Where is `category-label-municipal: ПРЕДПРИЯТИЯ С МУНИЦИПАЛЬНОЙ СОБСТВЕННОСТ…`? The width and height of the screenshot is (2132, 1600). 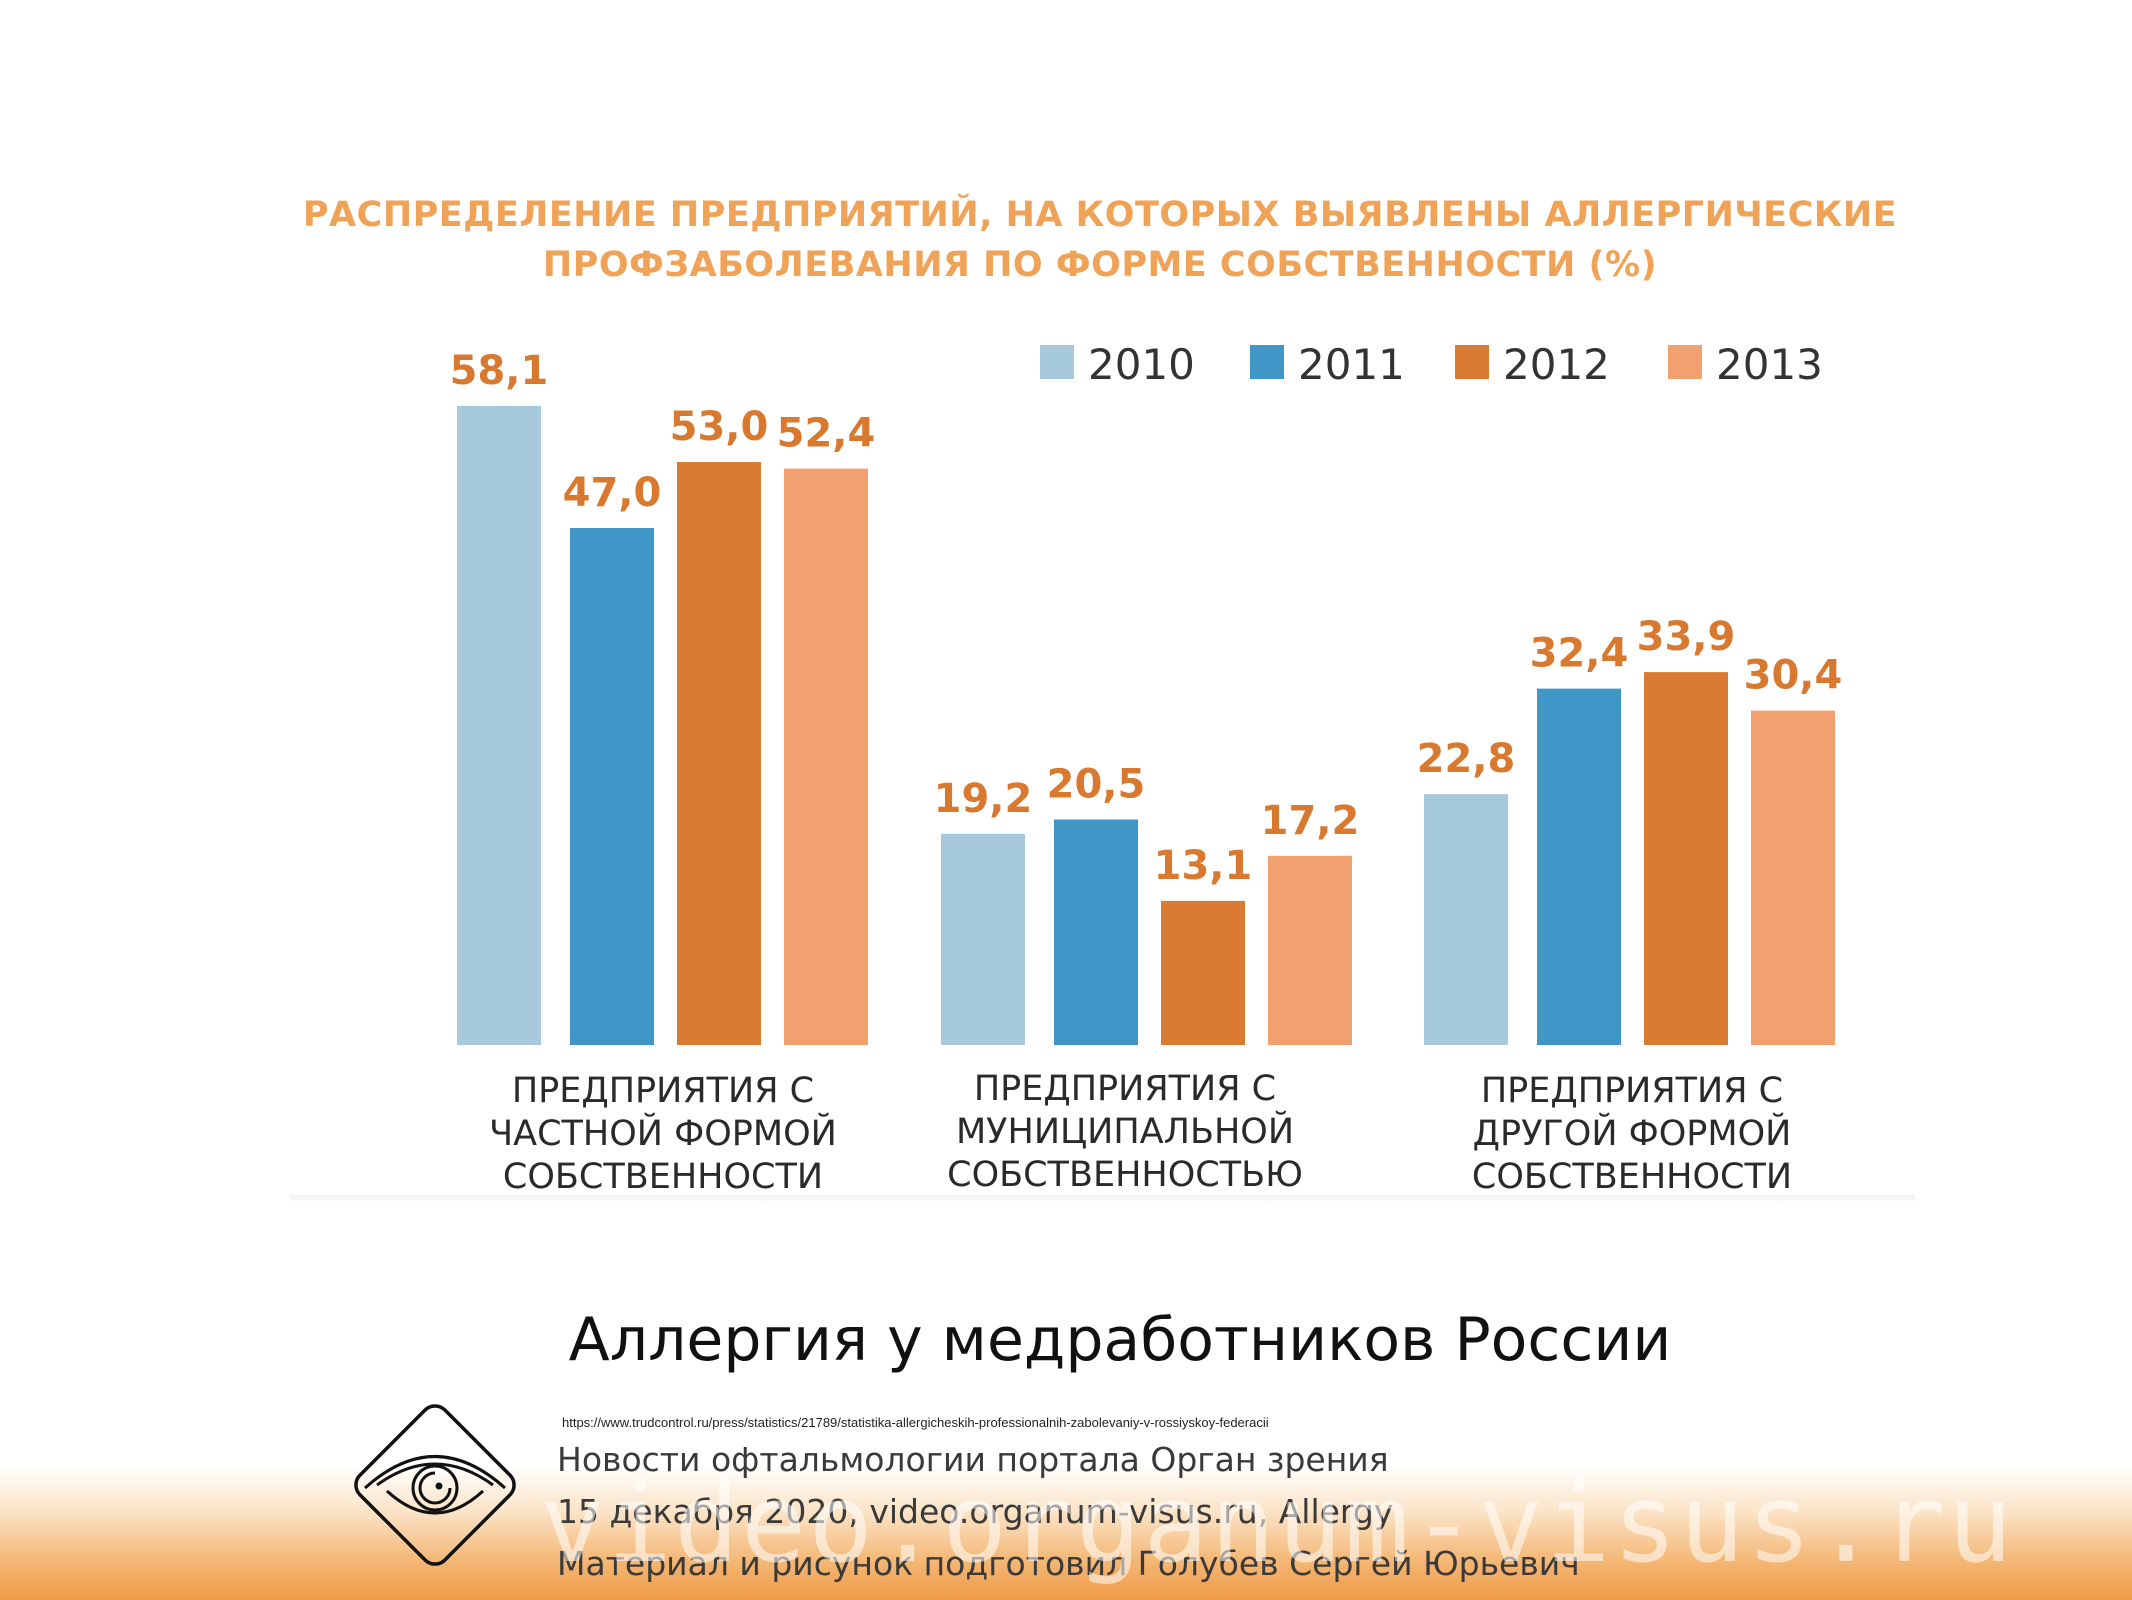 category-label-municipal: ПРЕДПРИЯТИЯ С МУНИЦИПАЛЬНОЙ СОБСТВЕННОСТ… is located at coordinates (1125, 1132).